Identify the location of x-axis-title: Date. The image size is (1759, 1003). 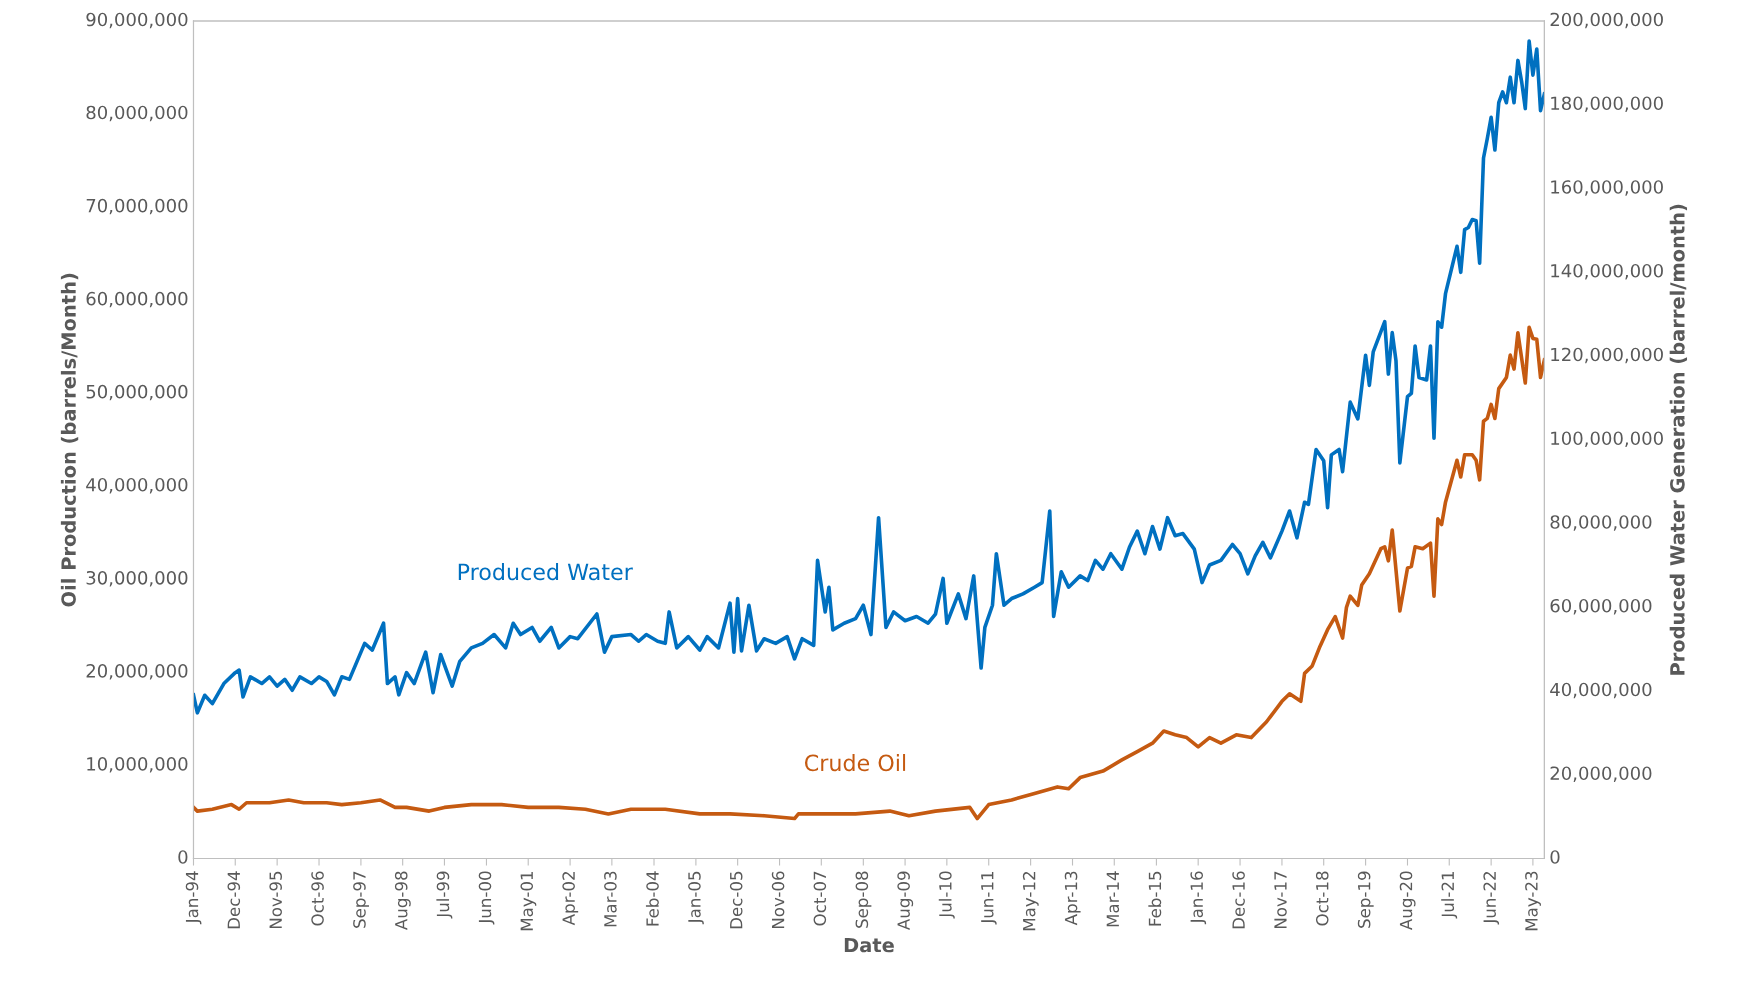
(869, 945).